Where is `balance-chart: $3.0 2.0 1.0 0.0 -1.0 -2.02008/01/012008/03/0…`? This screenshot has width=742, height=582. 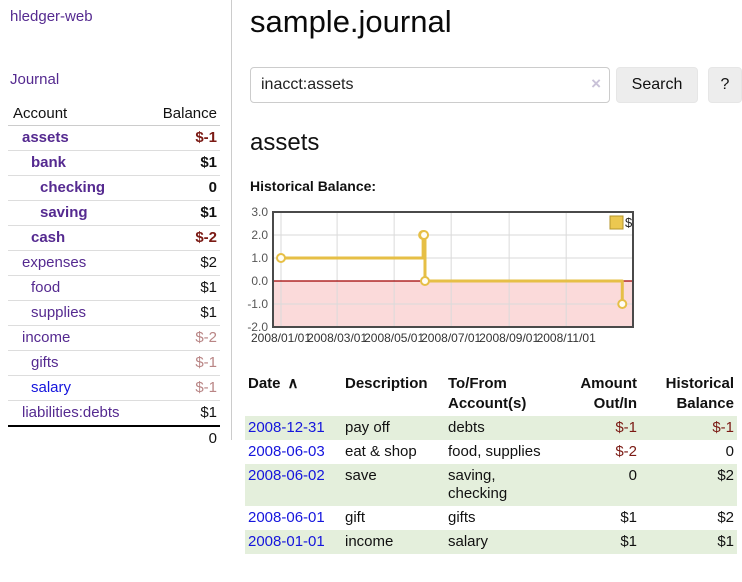 balance-chart: $3.0 2.0 1.0 0.0 -1.0 -2.02008/01/012008/03/0… is located at coordinates (440, 275).